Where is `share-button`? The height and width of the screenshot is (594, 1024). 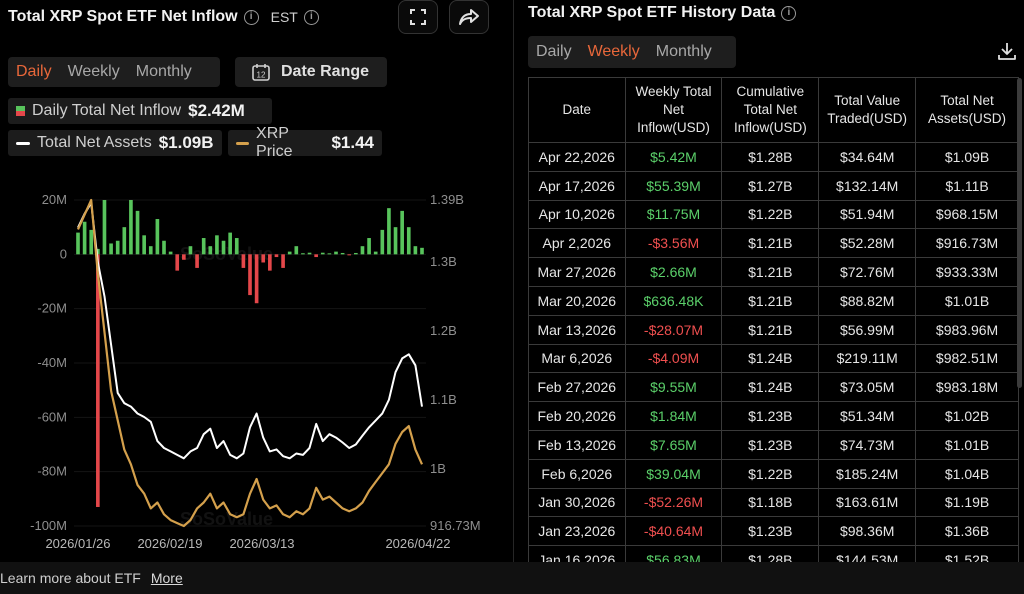 share-button is located at coordinates (469, 17).